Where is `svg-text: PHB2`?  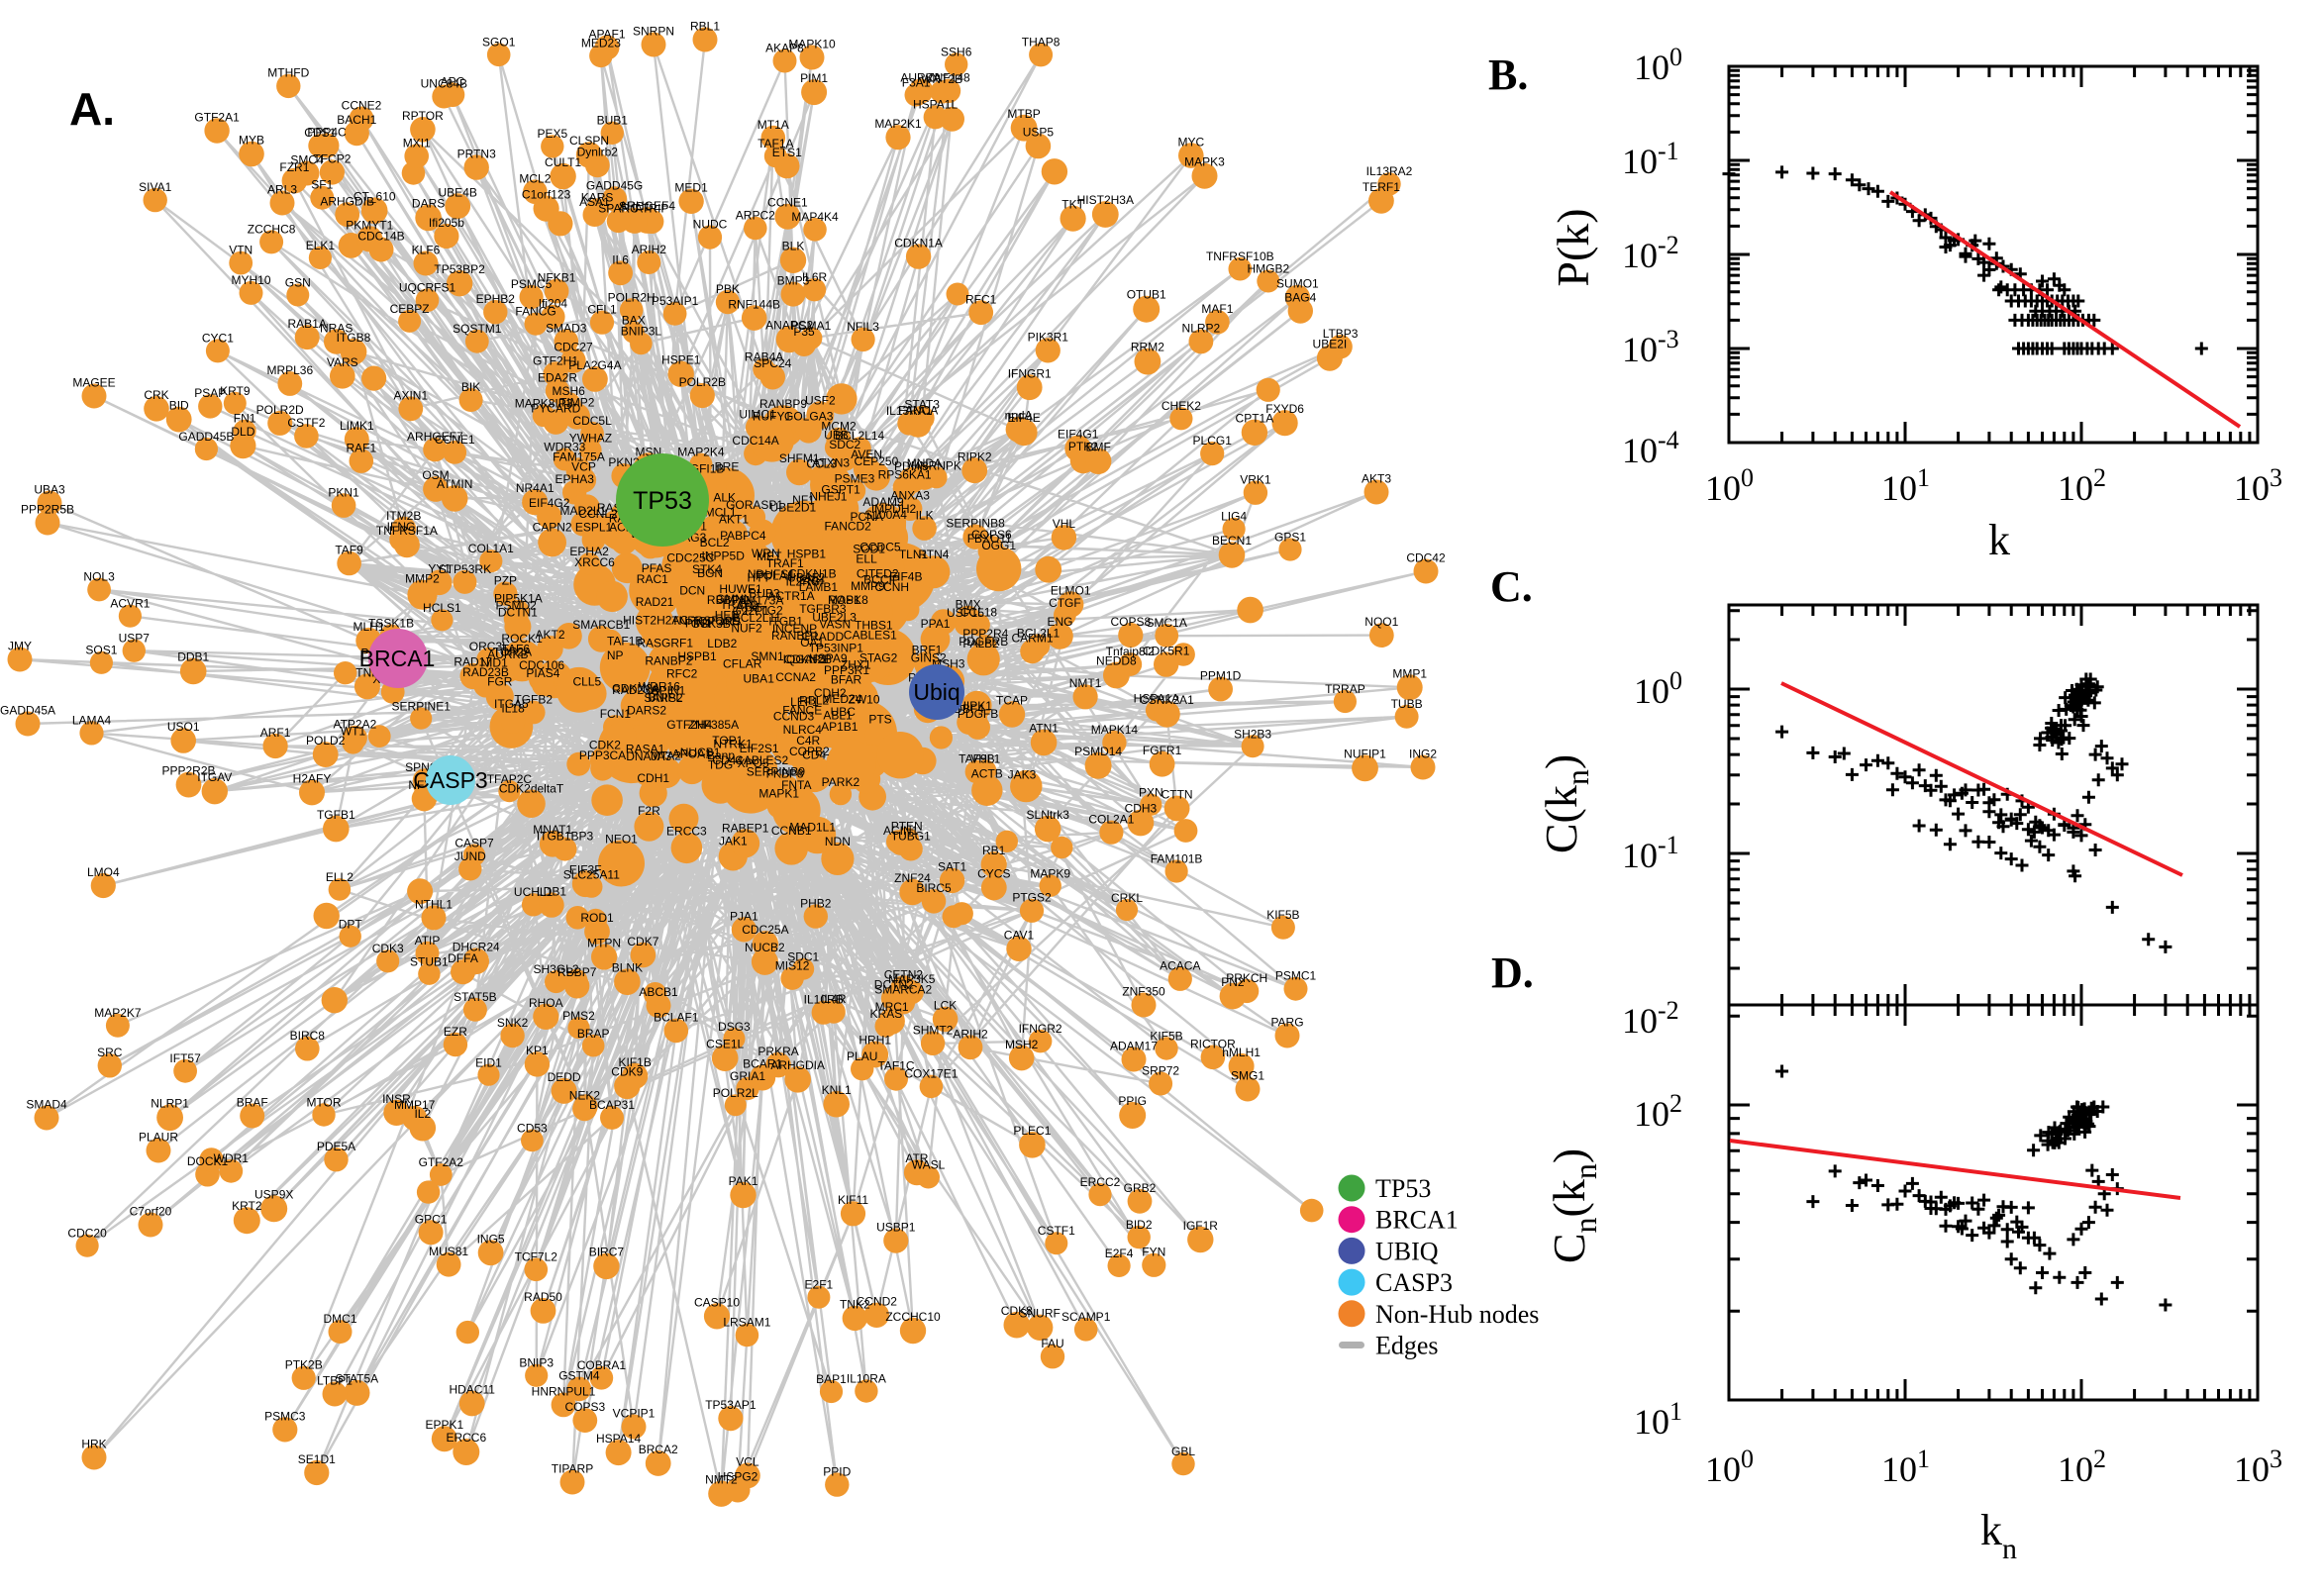
svg-text: PHB2 is located at coordinates (816, 903).